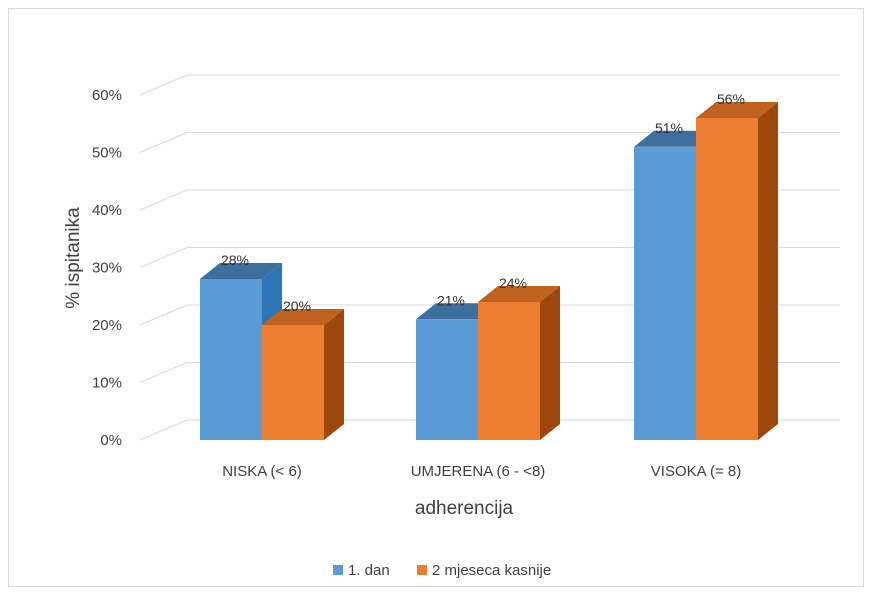 This screenshot has width=873, height=595. Describe the element at coordinates (669, 128) in the screenshot. I see `data-label-1-dan-visoka-8: 51%` at that location.